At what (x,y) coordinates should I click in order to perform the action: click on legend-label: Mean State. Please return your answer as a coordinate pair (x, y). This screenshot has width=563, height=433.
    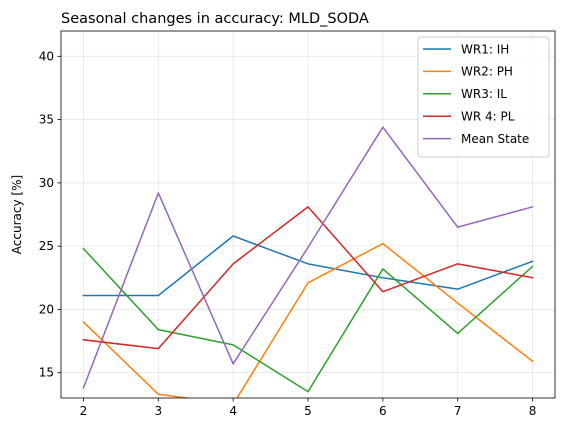
    Looking at the image, I should click on (495, 139).